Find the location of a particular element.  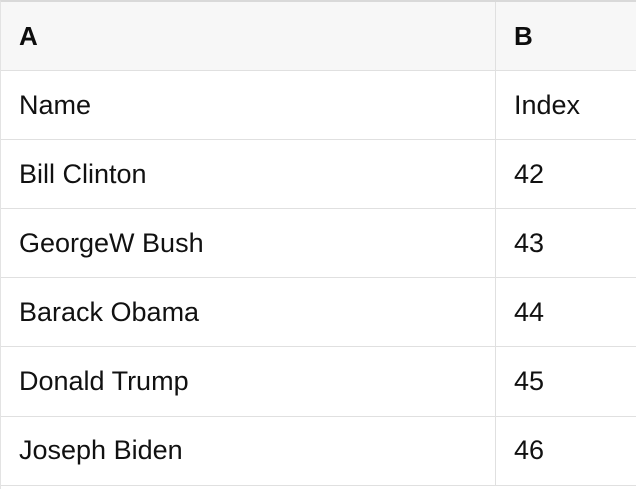

cell-name: GeorgeW Bush is located at coordinates (248, 243).